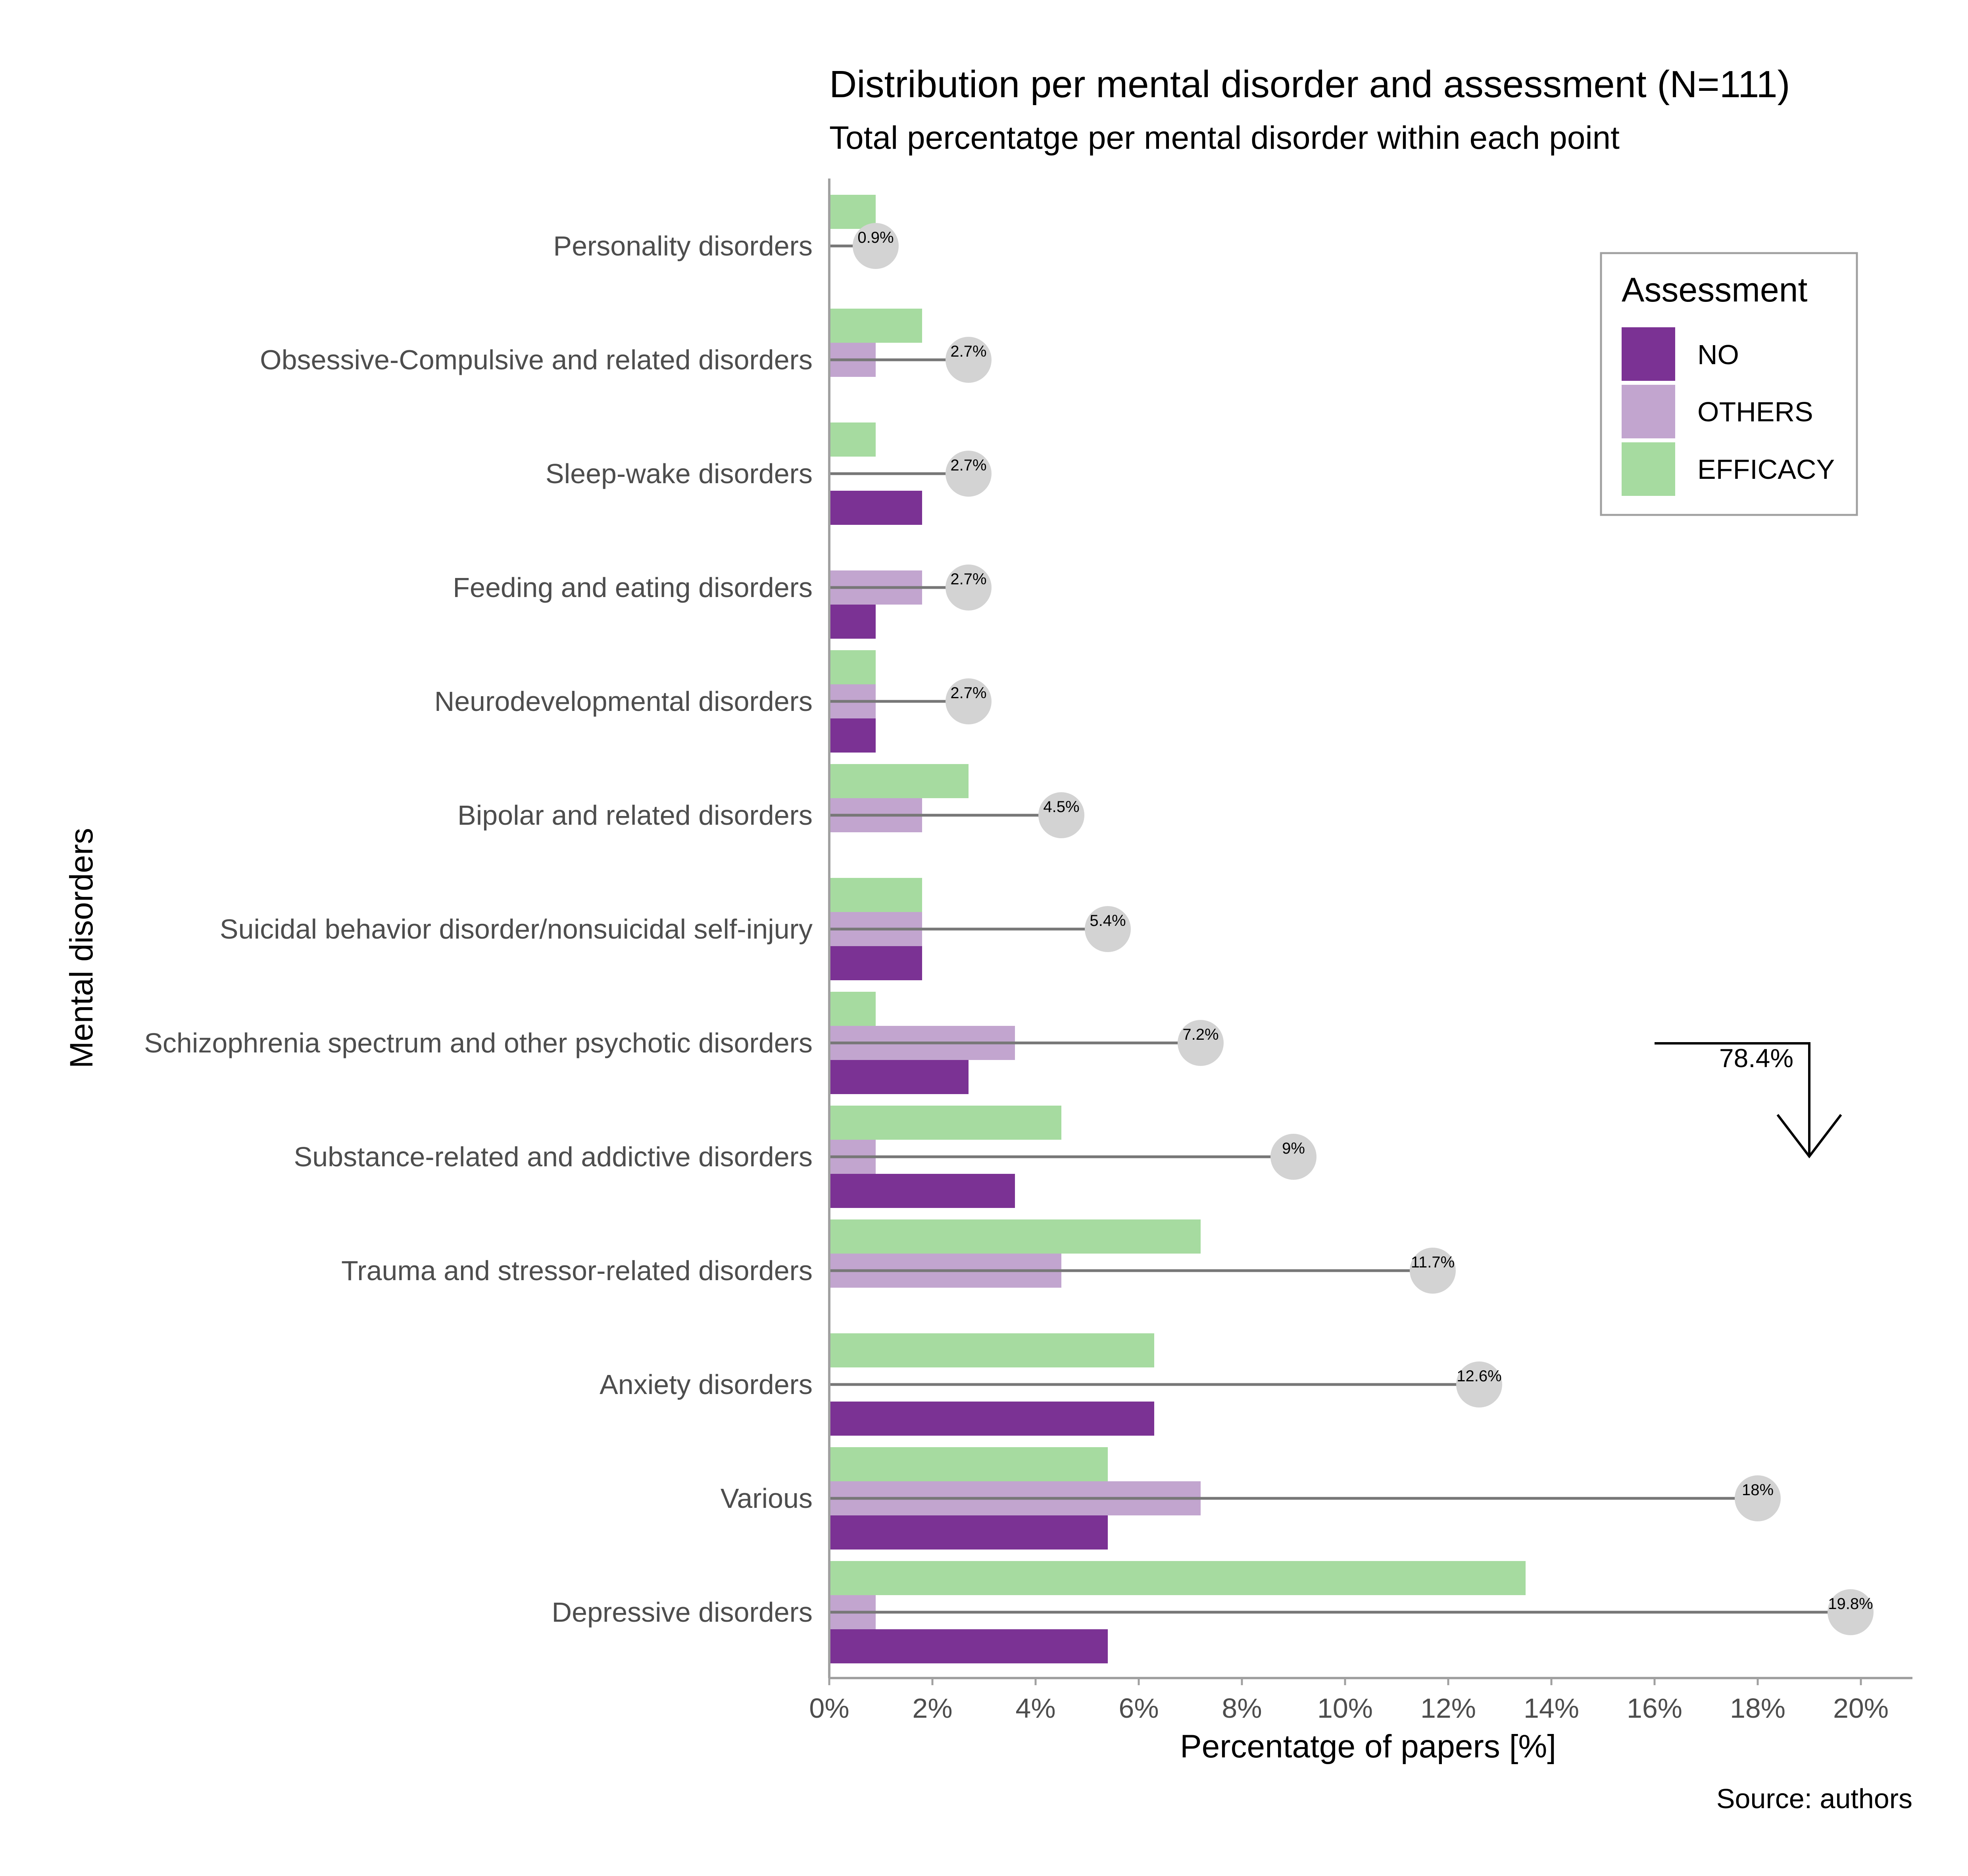 The image size is (1968, 1876). I want to click on bar-efficacy-neurodevelopmental-disorders, so click(852, 667).